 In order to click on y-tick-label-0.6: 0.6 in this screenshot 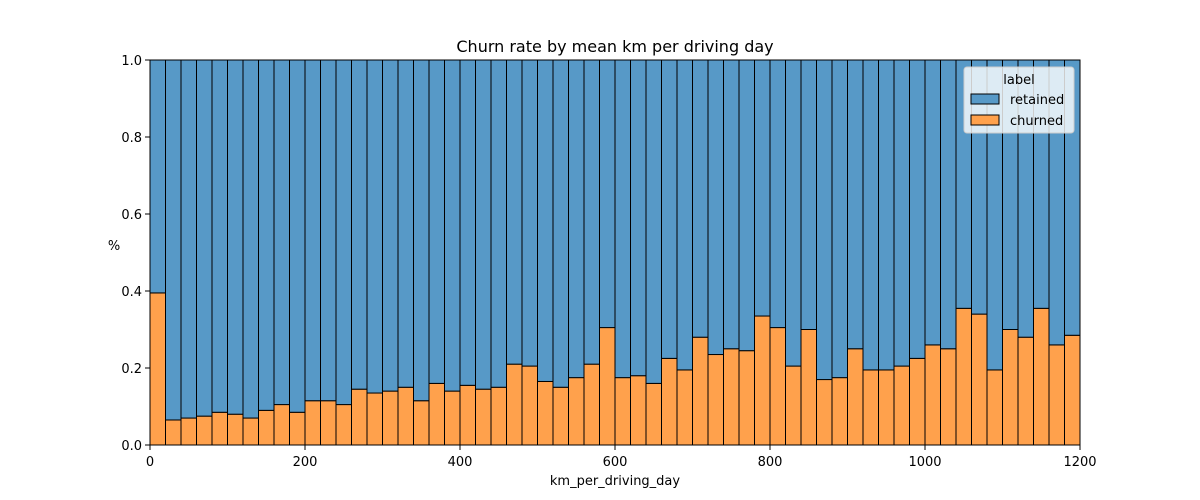, I will do `click(131, 215)`.